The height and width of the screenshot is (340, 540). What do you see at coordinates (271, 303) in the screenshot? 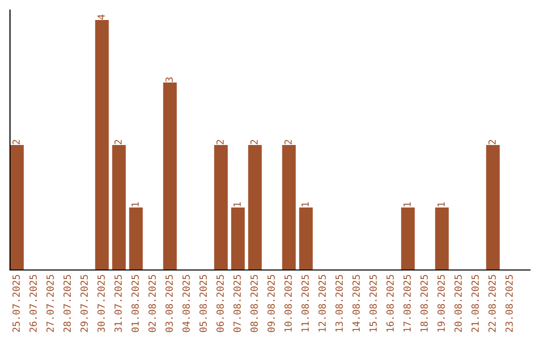
I see `x-tick-label: 09.08.2025` at bounding box center [271, 303].